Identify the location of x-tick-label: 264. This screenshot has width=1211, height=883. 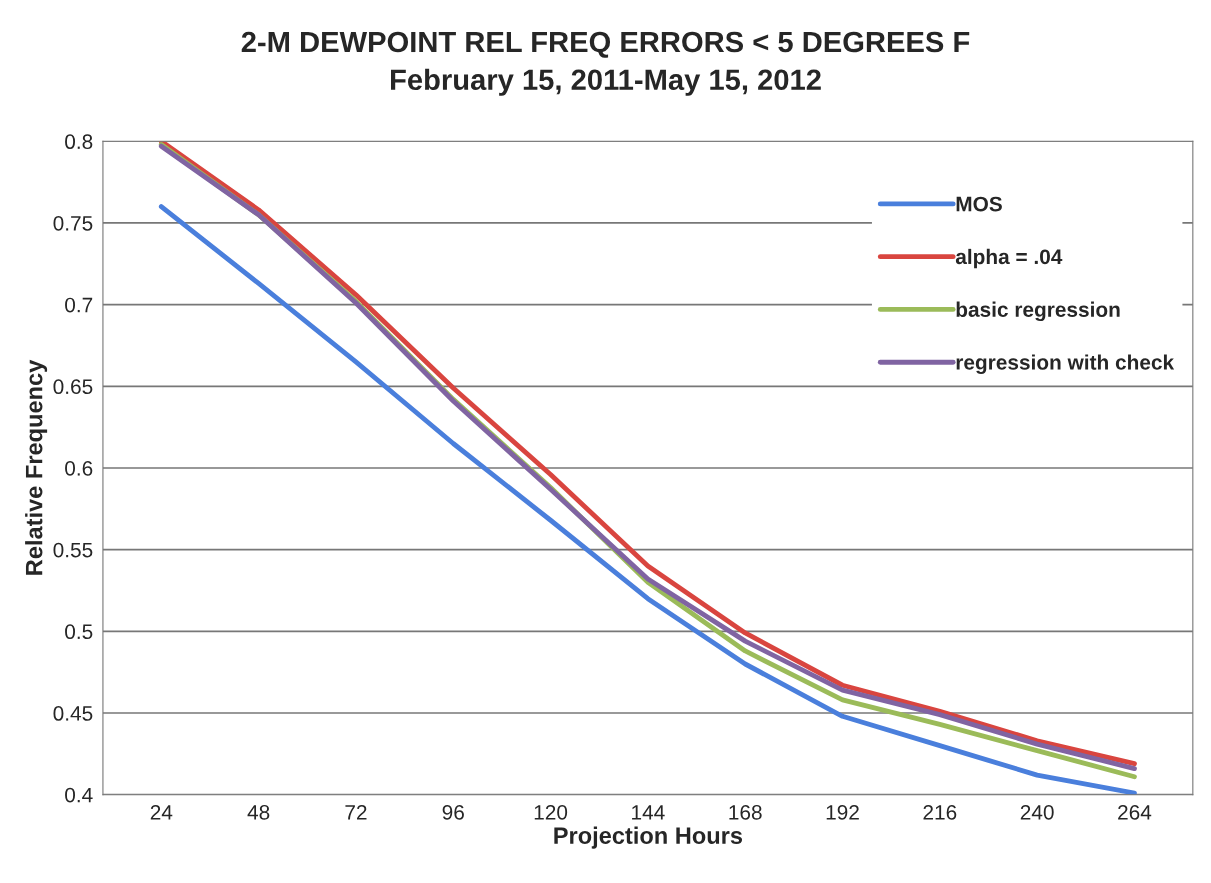
(1135, 812).